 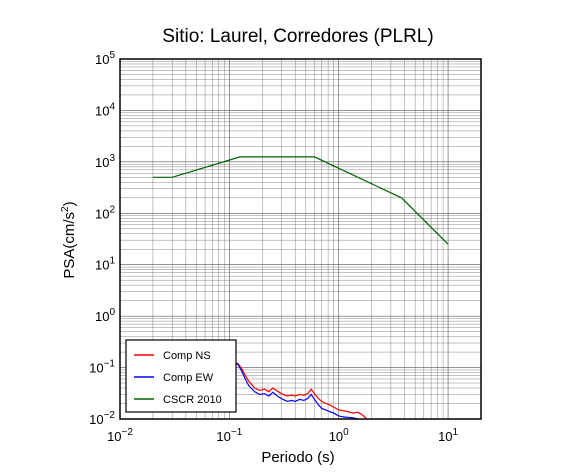 What do you see at coordinates (297, 457) in the screenshot?
I see `x-axis-label: Periodo (s)` at bounding box center [297, 457].